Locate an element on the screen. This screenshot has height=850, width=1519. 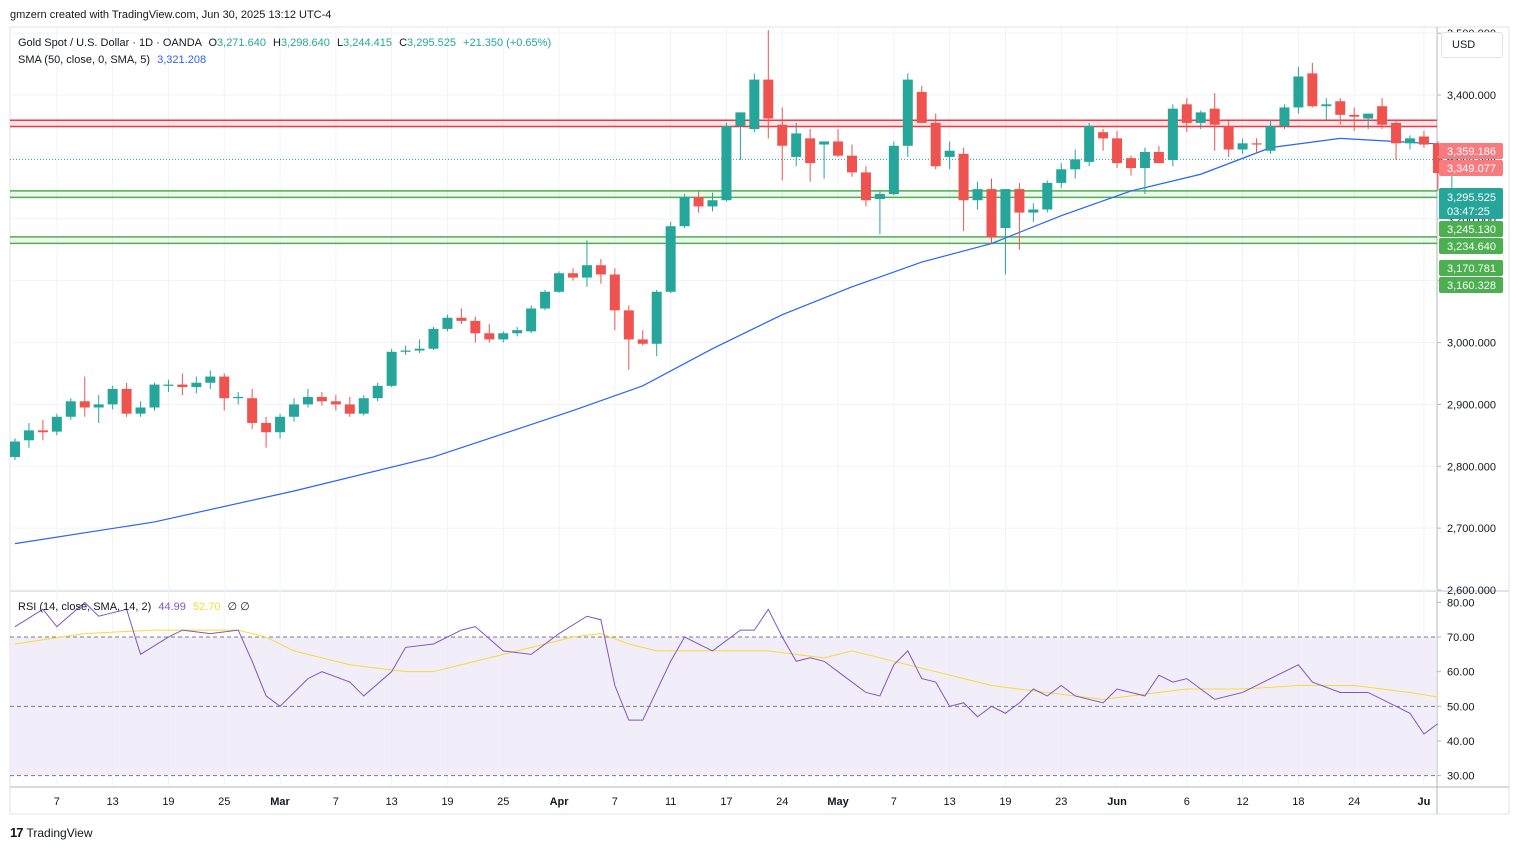
rsi-tick-label: 30.00 is located at coordinates (1461, 777).